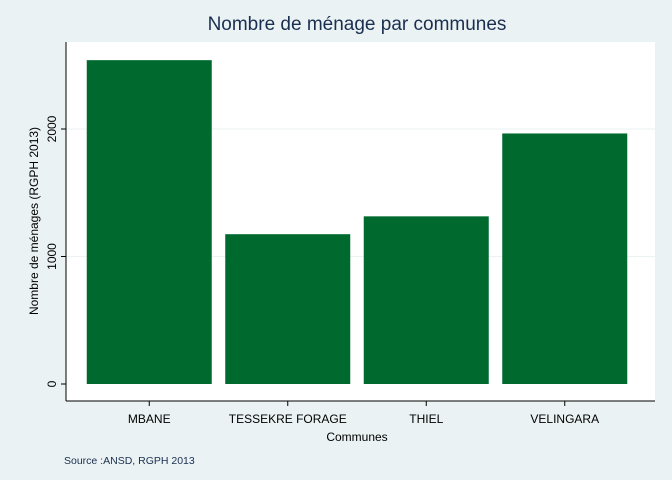 This screenshot has width=672, height=480. What do you see at coordinates (565, 258) in the screenshot?
I see `bar-velingara` at bounding box center [565, 258].